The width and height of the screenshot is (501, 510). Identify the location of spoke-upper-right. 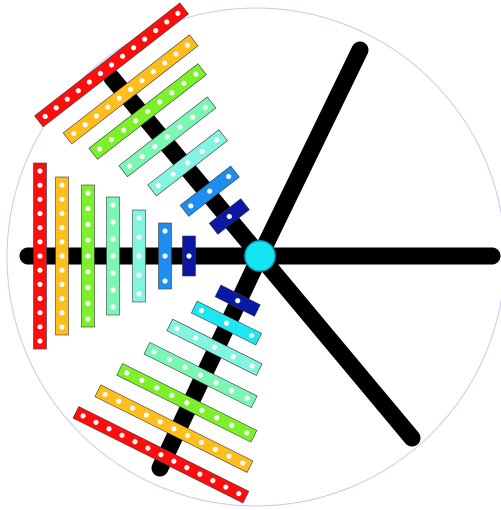
(310, 153).